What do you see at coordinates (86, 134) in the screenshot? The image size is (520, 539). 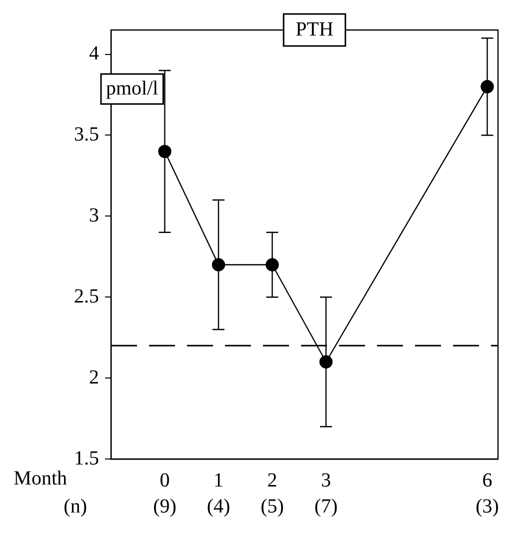 I see `y-tick-label: 3.5` at bounding box center [86, 134].